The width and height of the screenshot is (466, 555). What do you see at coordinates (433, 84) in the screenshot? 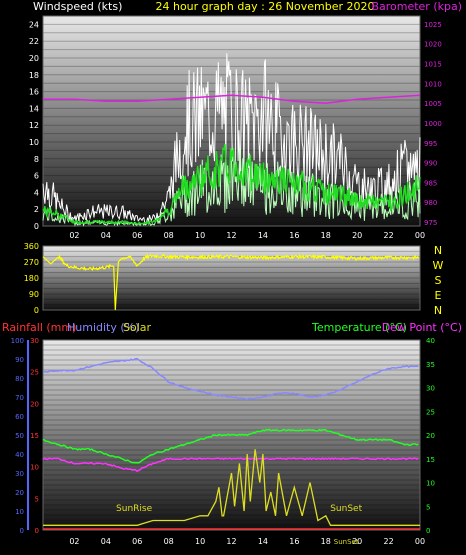
I see `barometer-y-tick-label: 1010` at bounding box center [433, 84].